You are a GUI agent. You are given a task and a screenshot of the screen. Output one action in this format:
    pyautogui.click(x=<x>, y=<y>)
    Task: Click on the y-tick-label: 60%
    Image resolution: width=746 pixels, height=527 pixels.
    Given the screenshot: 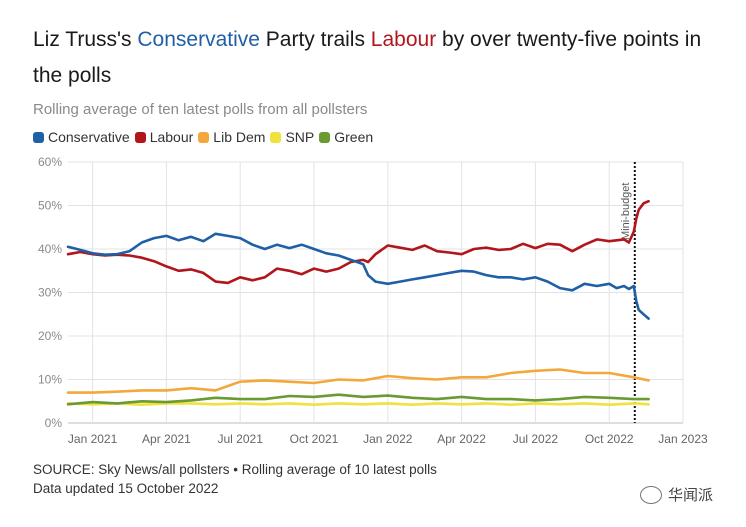 What is the action you would take?
    pyautogui.click(x=50, y=162)
    